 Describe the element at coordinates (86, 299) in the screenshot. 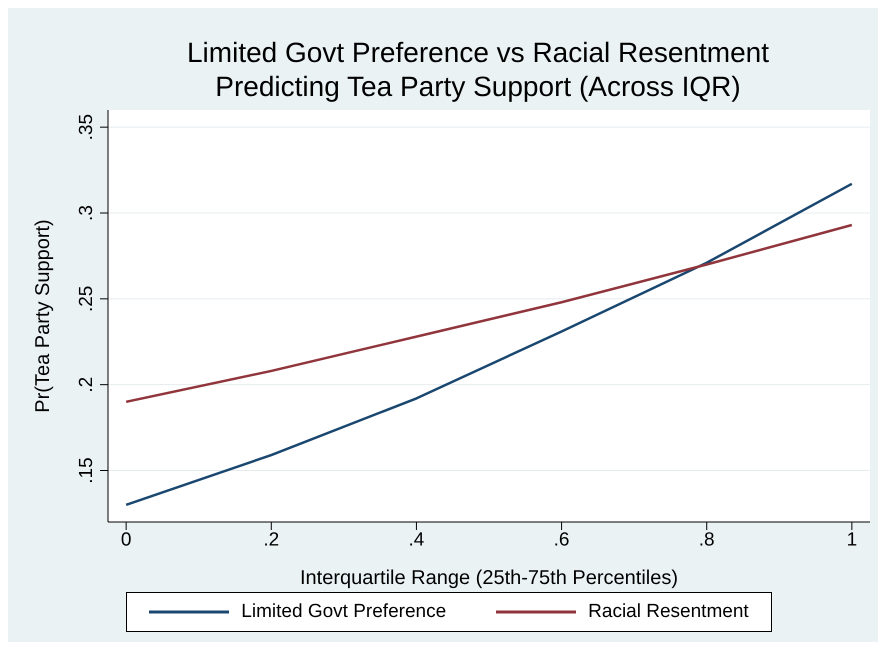

I see `y-tick-label: .25` at that location.